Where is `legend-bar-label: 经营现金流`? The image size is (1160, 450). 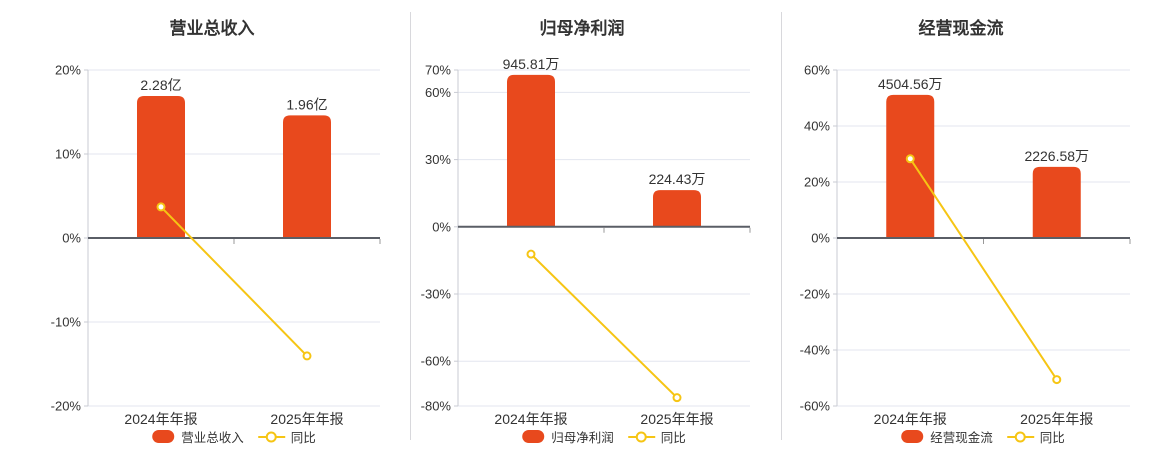 legend-bar-label: 经营现金流 is located at coordinates (961, 438).